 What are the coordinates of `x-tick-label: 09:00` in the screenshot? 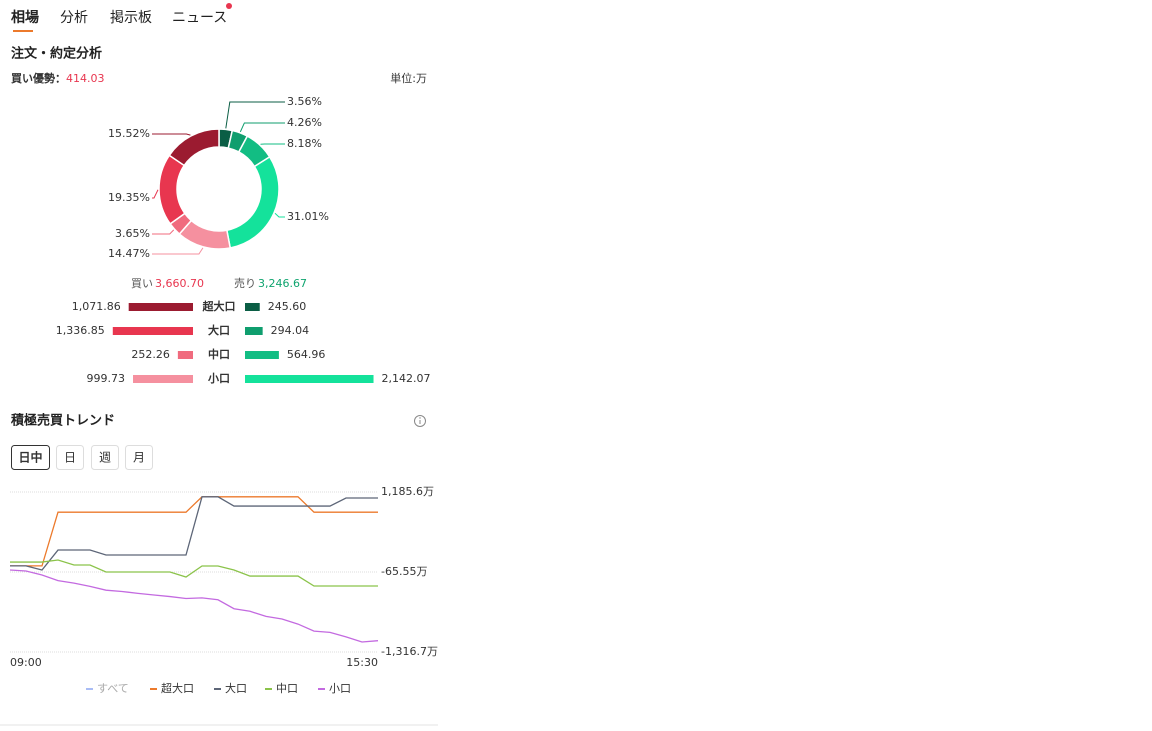 It's located at (26, 662).